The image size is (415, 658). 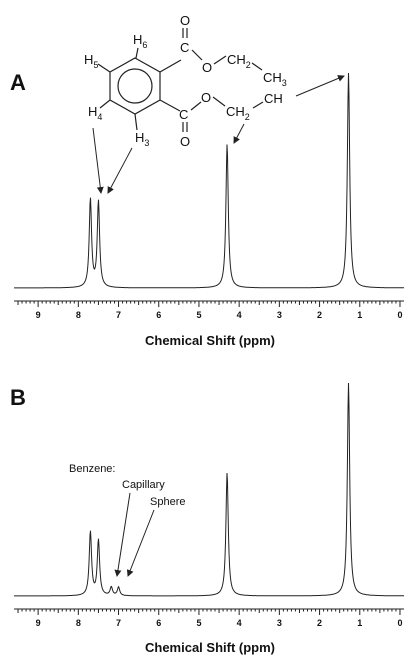 I want to click on annotation-capillary: Capillary, so click(x=143, y=485).